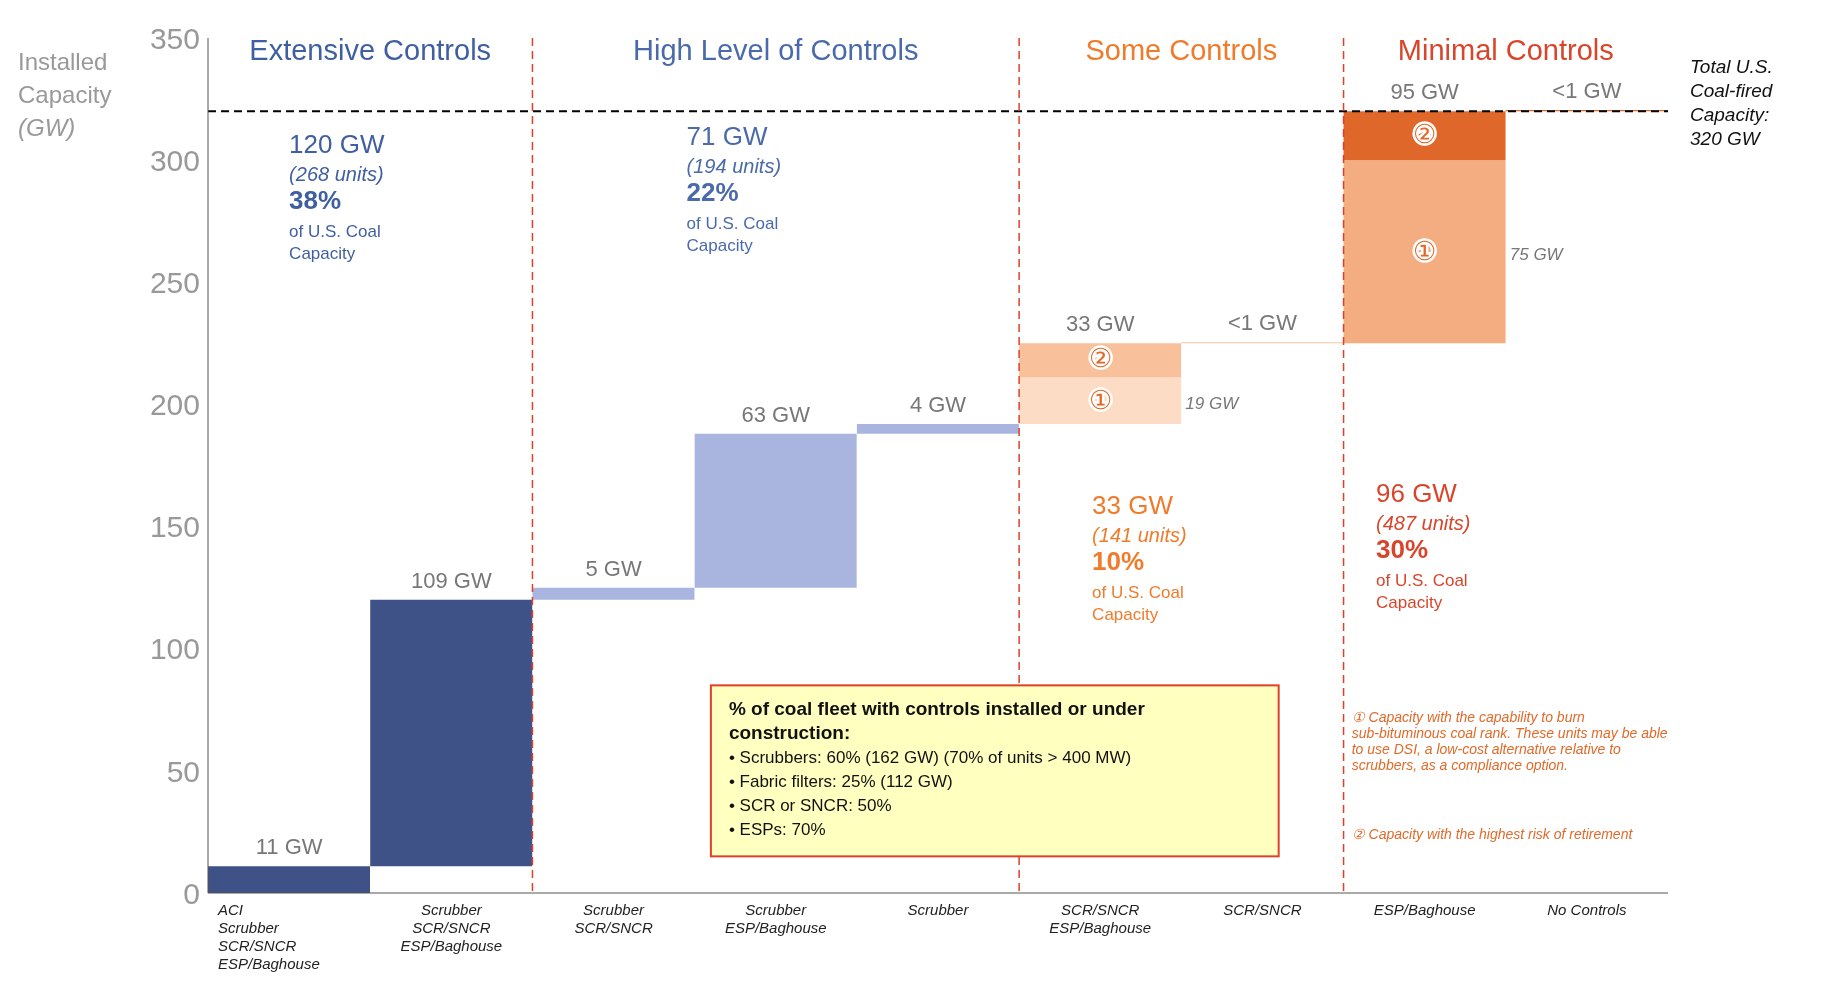 This screenshot has height=1008, width=1822. What do you see at coordinates (289, 847) in the screenshot?
I see `total-label: 11 GW` at bounding box center [289, 847].